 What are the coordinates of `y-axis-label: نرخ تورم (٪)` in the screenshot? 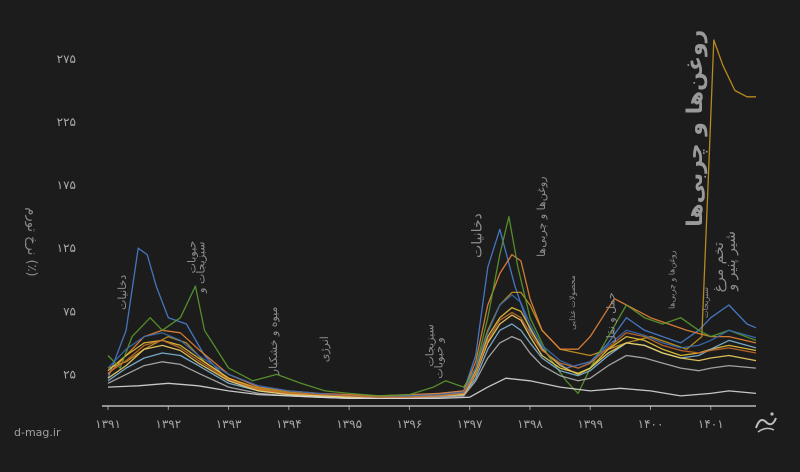 It's located at (31, 241).